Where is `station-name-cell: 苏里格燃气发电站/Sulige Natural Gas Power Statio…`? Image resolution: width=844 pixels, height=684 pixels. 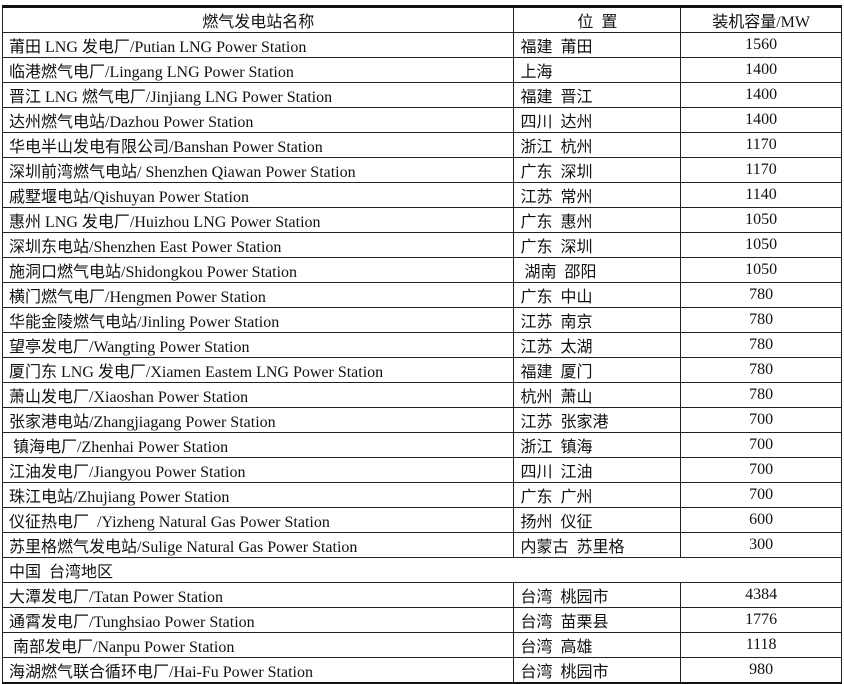
station-name-cell: 苏里格燃气发电站/Sulige Natural Gas Power Statio… is located at coordinates (258, 545).